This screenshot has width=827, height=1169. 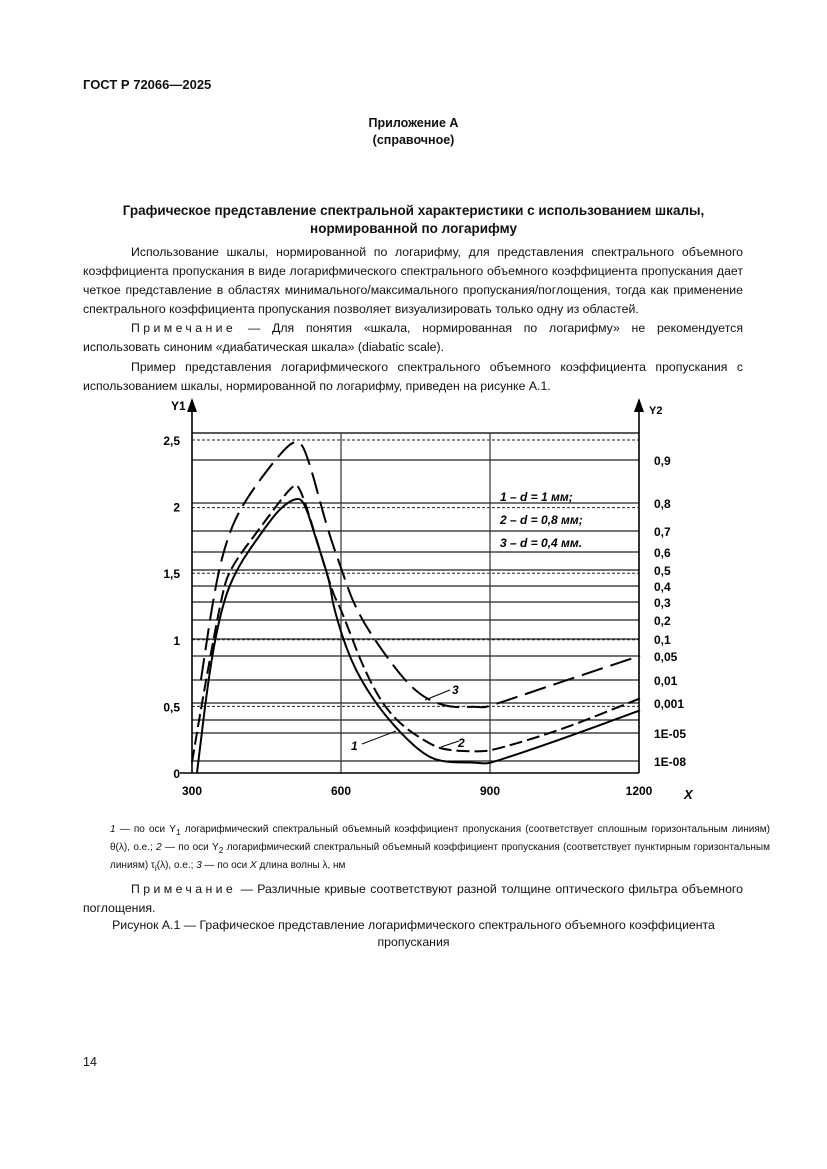 What do you see at coordinates (341, 791) in the screenshot?
I see `x-tick-label: 600` at bounding box center [341, 791].